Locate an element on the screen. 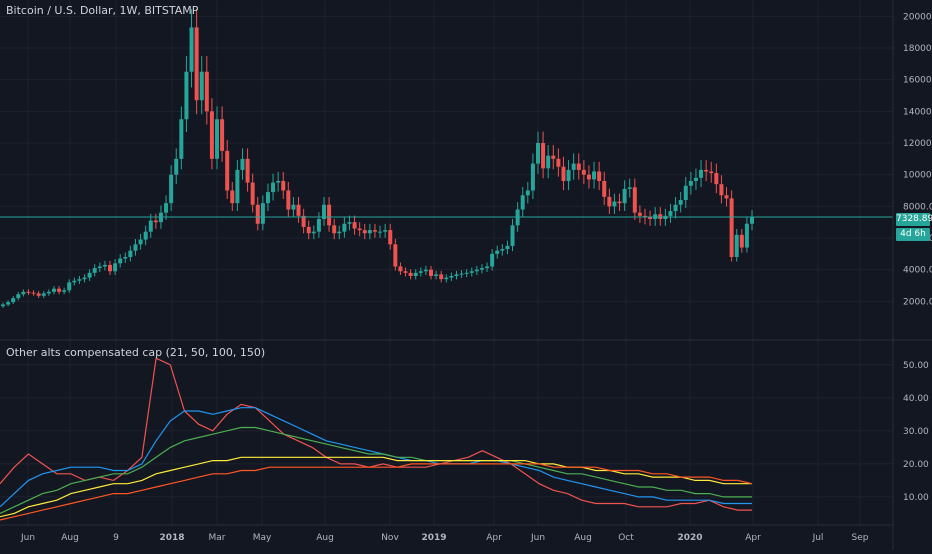 This screenshot has height=554, width=932. price-axis-label: 8000.00 is located at coordinates (917, 207).